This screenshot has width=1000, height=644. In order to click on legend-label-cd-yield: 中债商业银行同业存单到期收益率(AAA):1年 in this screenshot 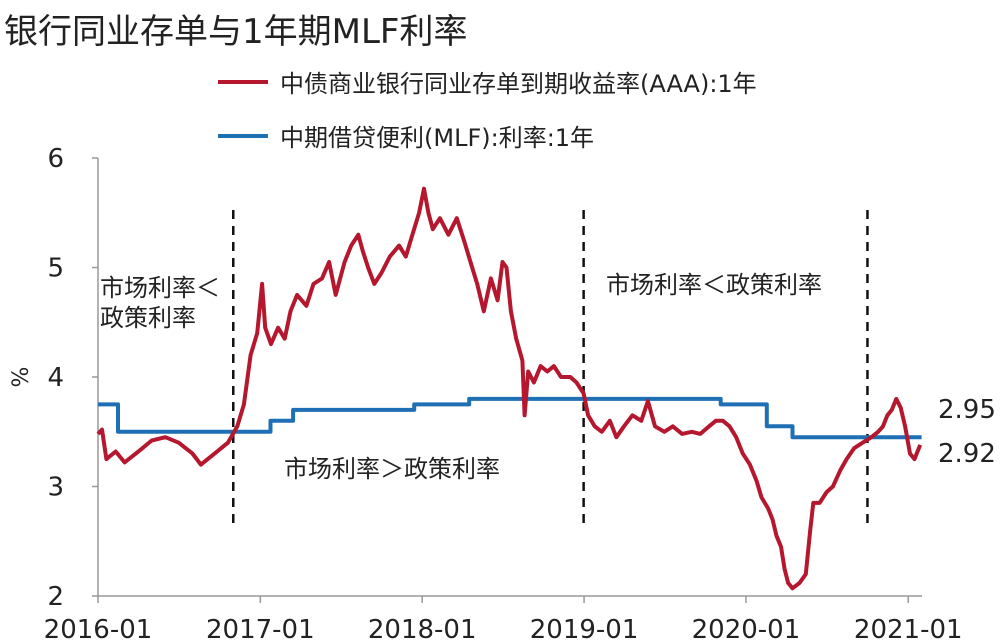, I will do `click(518, 84)`.